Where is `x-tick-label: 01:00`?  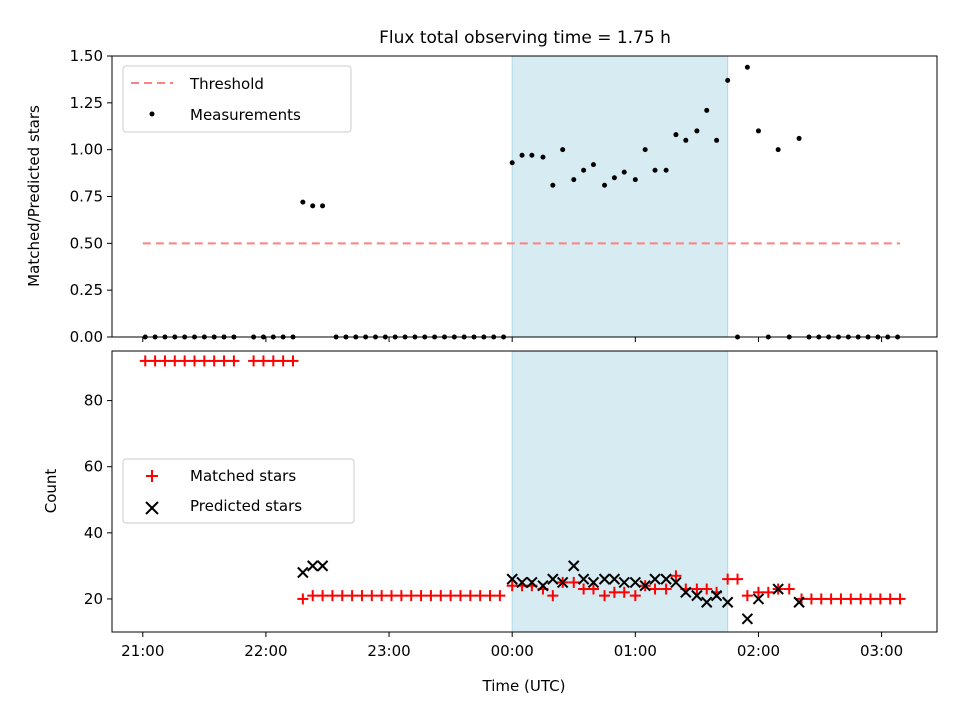 x-tick-label: 01:00 is located at coordinates (635, 651).